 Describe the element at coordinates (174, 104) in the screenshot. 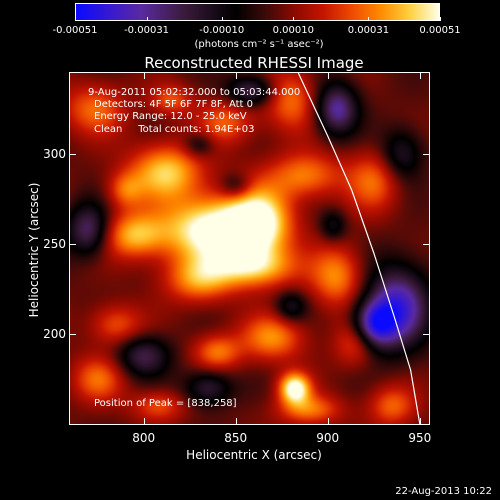

I see `overlay-detectors: Detectors: 4F 5F 6F 7F 8F, Att 0` at that location.